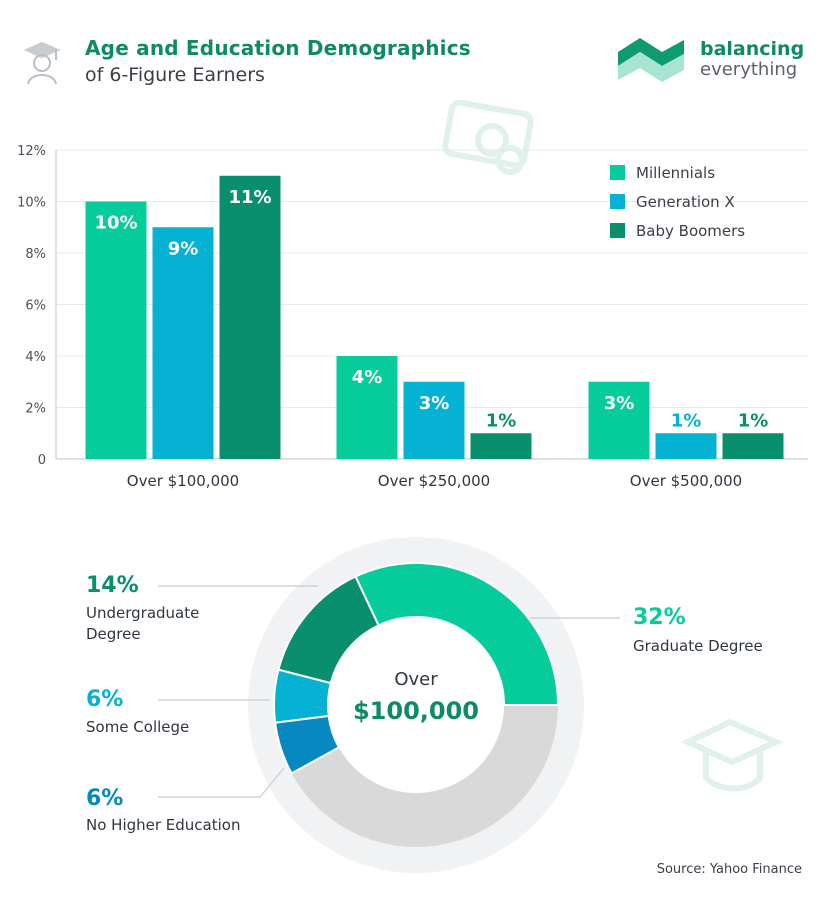 This screenshot has height=907, width=830. I want to click on bar-data-label: 11%, so click(249, 197).